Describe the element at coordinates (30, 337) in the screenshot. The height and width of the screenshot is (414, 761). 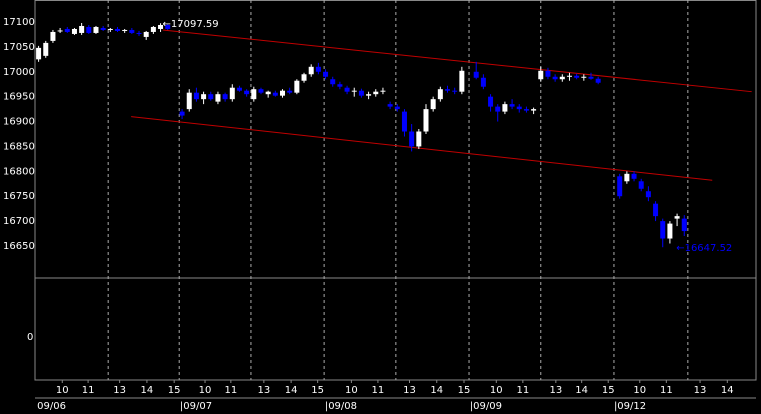
I see `lower-y-tick-label: 0` at that location.